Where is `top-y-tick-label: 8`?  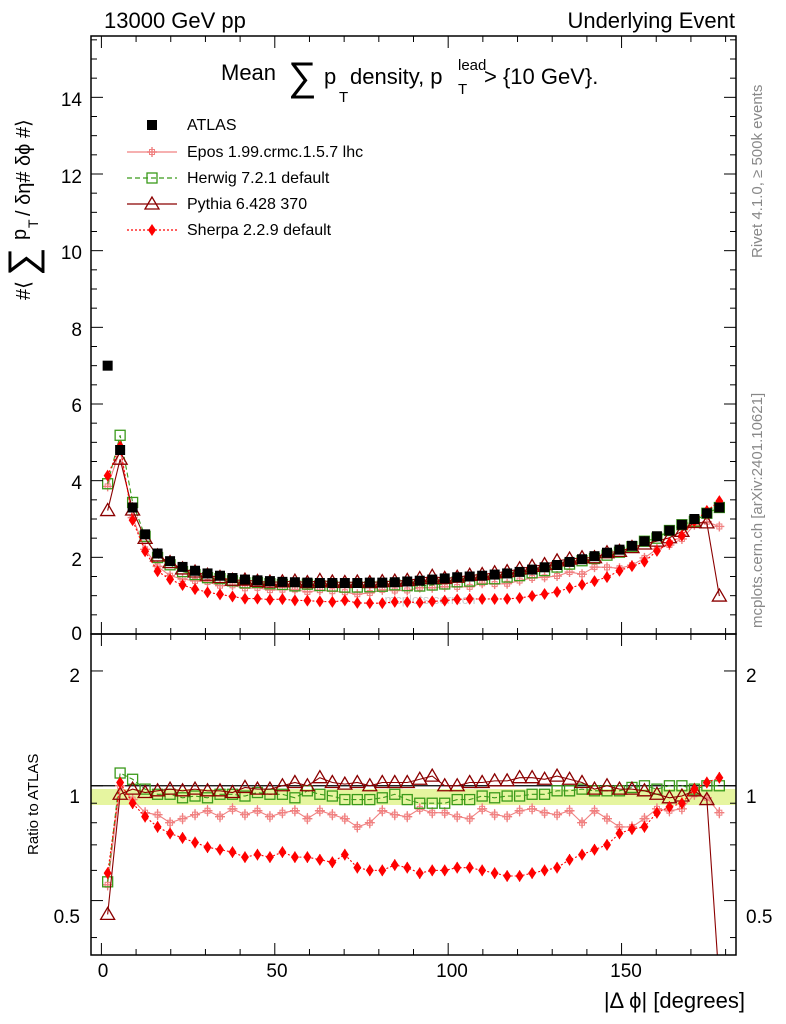 top-y-tick-label: 8 is located at coordinates (76, 330).